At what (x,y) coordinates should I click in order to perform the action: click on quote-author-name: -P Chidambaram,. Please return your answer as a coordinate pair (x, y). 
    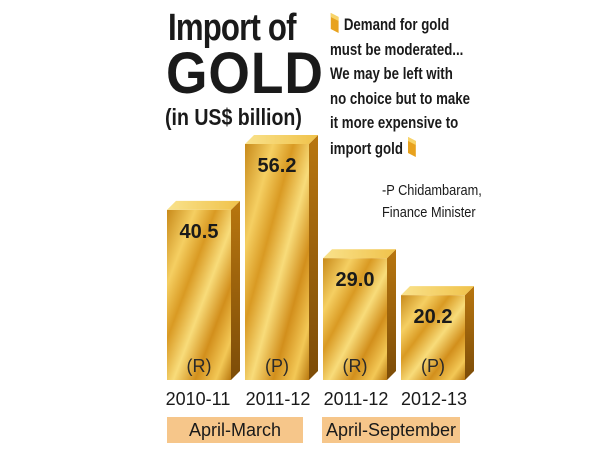
    Looking at the image, I should click on (432, 191).